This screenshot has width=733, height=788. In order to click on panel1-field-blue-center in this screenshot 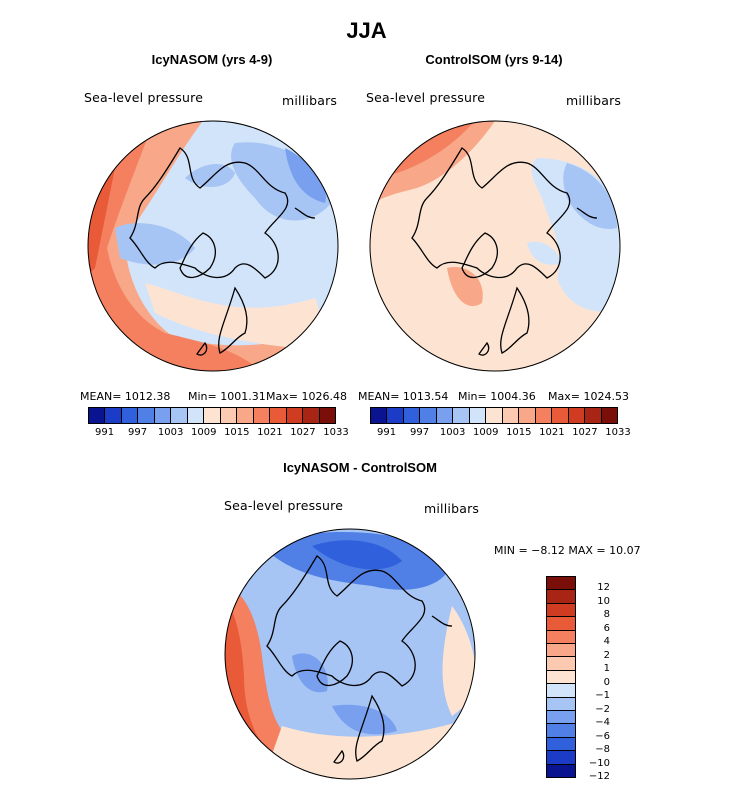, I will do `click(210, 175)`.